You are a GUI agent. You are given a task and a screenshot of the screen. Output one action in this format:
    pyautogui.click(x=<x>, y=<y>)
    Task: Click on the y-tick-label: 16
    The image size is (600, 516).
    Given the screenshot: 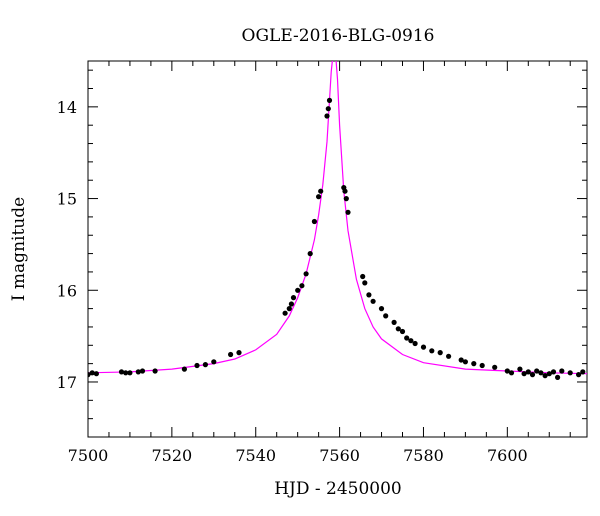 What is the action you would take?
    pyautogui.click(x=67, y=290)
    